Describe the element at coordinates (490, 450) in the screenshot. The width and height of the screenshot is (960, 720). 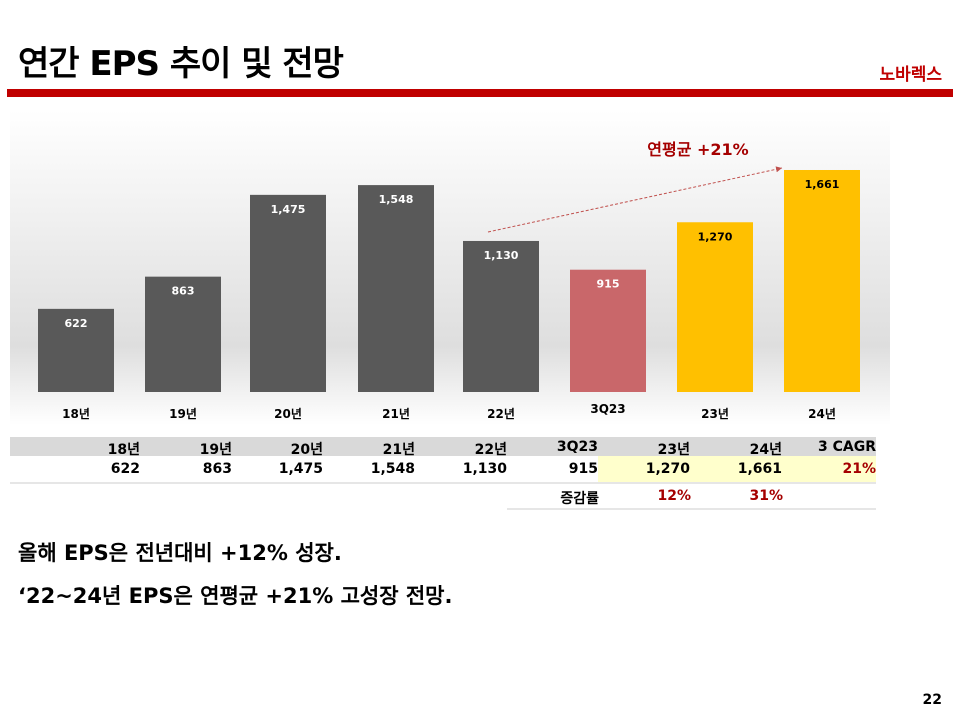
I see `table-header-cell: 22년` at that location.